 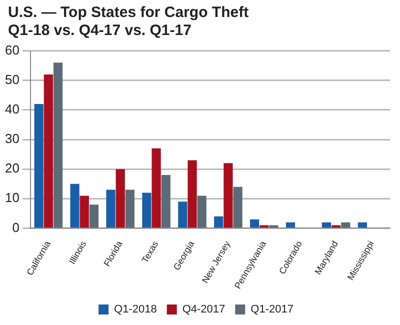 I want to click on y-tick-label: 10, so click(x=12, y=198).